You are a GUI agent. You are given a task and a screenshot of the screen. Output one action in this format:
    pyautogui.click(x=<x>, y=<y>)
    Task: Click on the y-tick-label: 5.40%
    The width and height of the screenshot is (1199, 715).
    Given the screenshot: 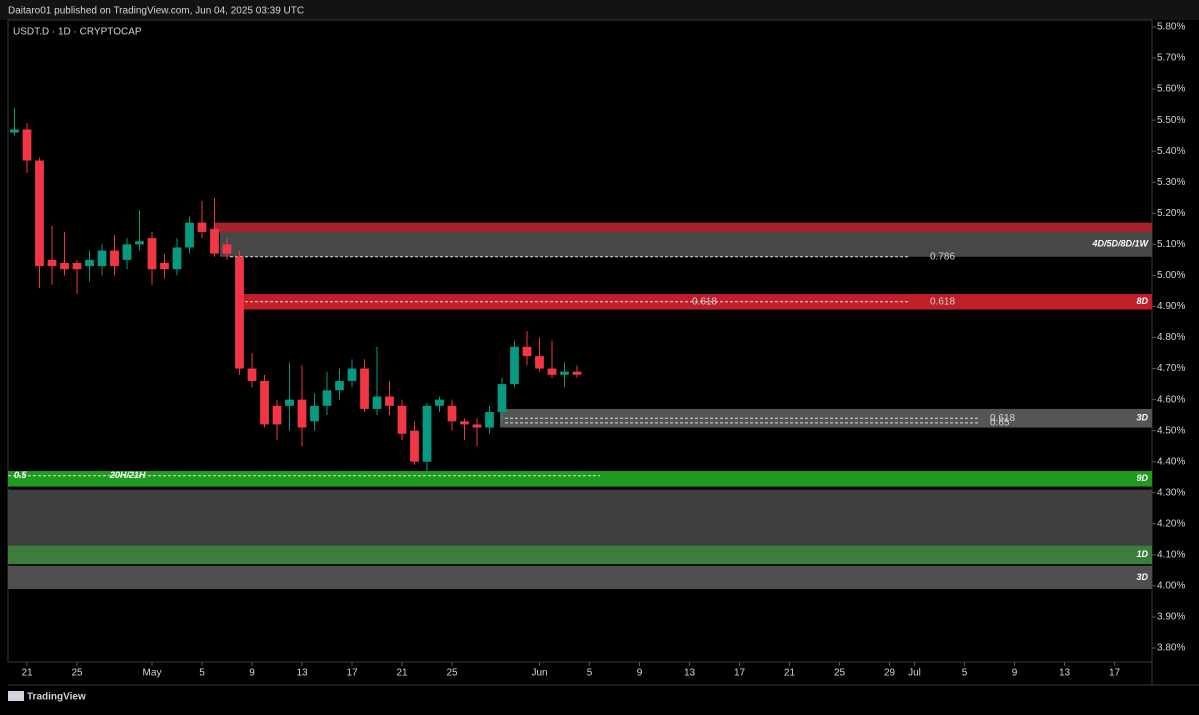 What is the action you would take?
    pyautogui.click(x=1171, y=151)
    